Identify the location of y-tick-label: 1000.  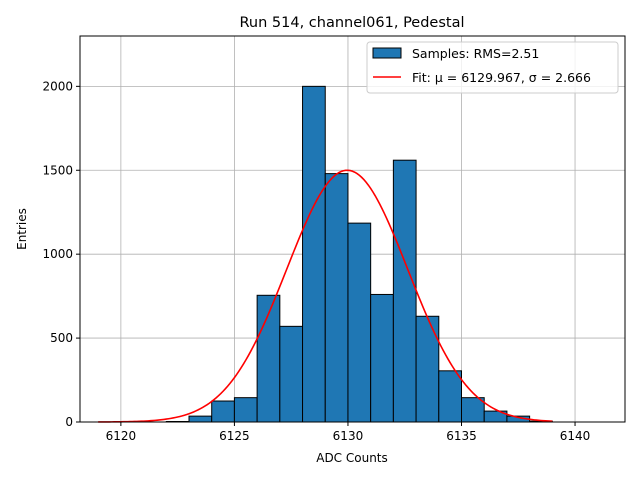
(57, 254).